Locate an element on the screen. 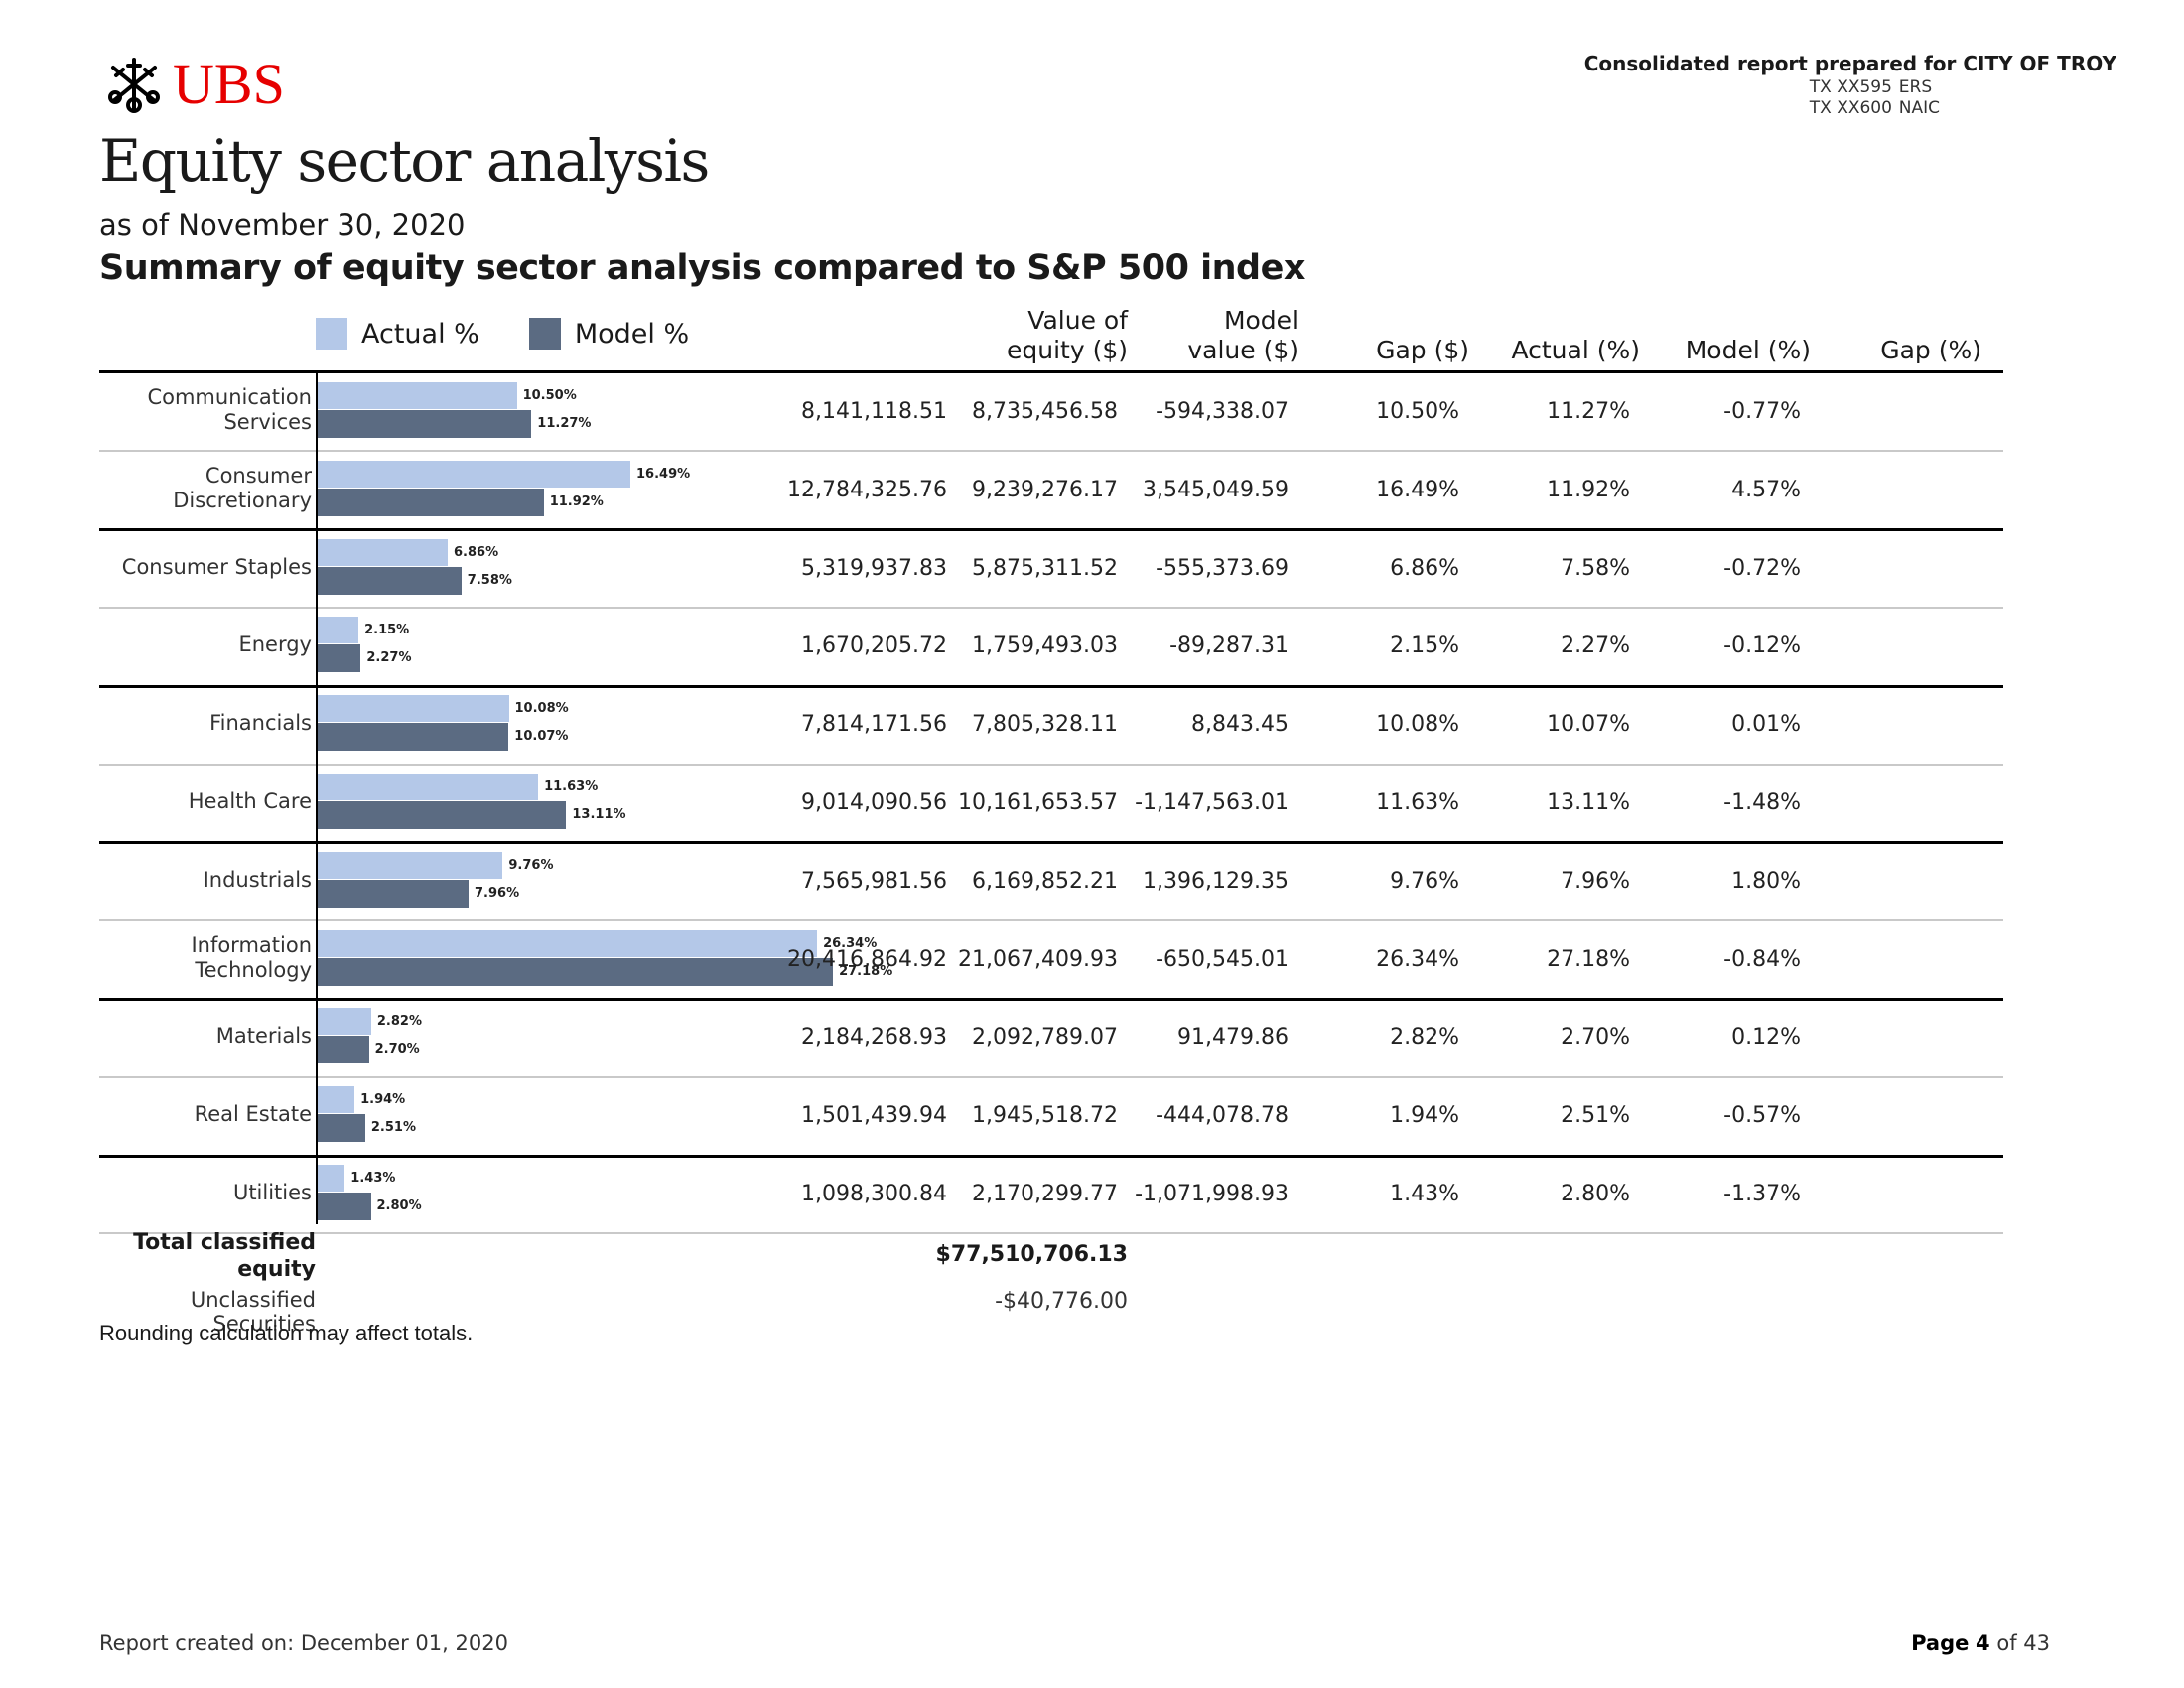 Image resolution: width=2184 pixels, height=1688 pixels. model-value-cell: 1,759,493.03 is located at coordinates (1045, 646).